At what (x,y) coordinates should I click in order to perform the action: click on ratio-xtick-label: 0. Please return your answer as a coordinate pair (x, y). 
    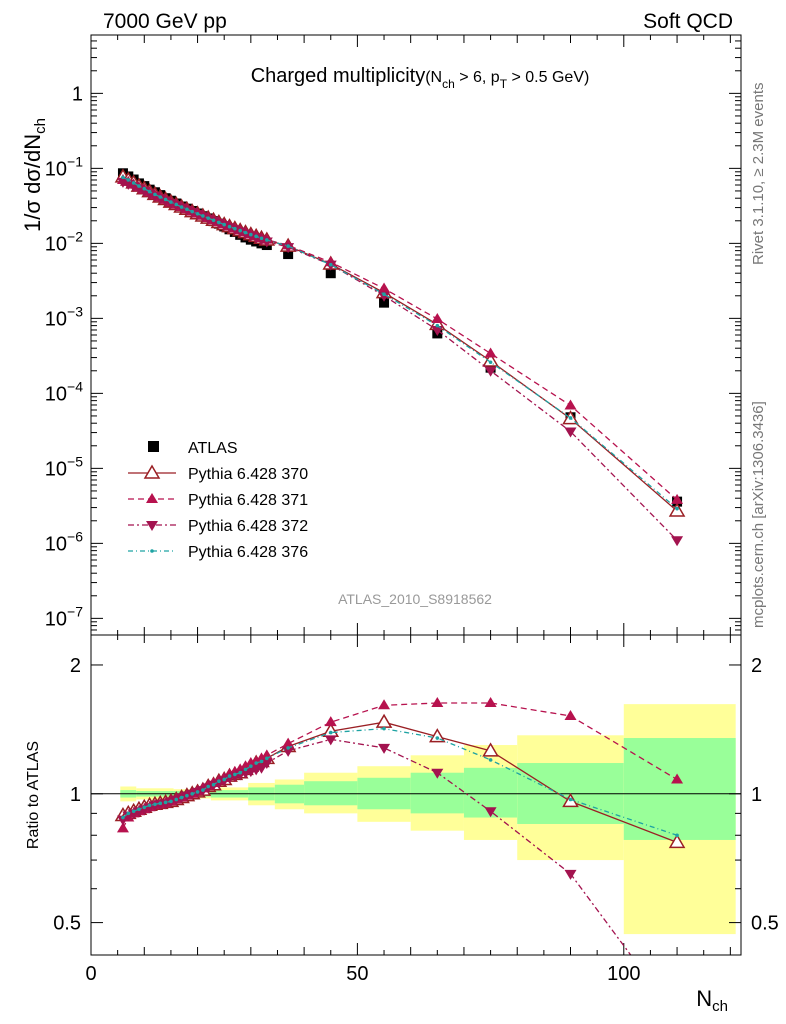
    Looking at the image, I should click on (90, 974).